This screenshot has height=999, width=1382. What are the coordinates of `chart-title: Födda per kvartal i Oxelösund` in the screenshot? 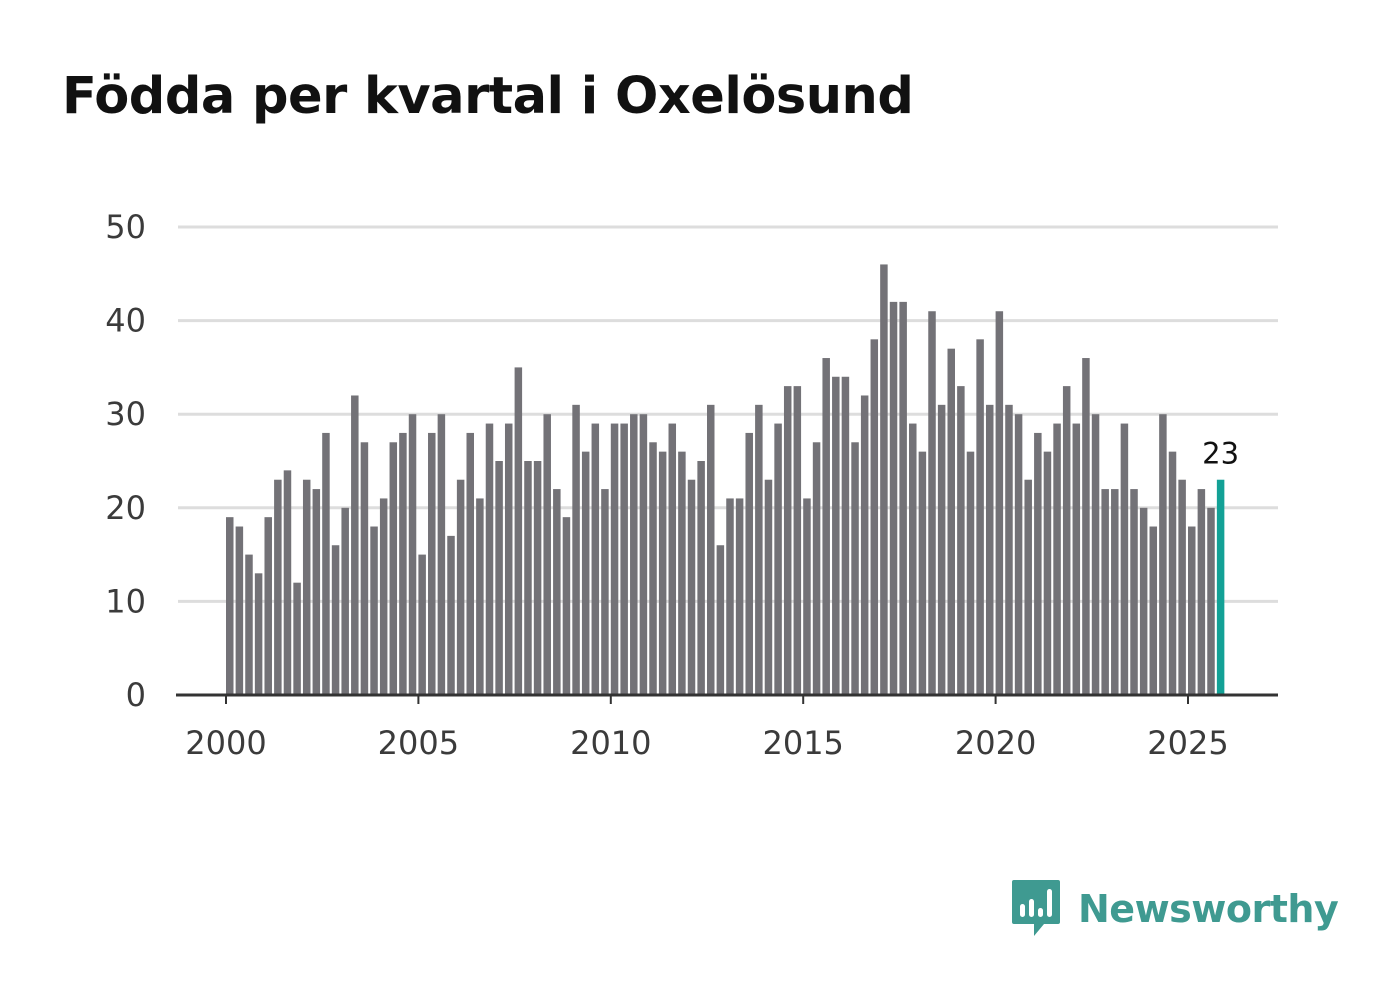 It's located at (488, 96).